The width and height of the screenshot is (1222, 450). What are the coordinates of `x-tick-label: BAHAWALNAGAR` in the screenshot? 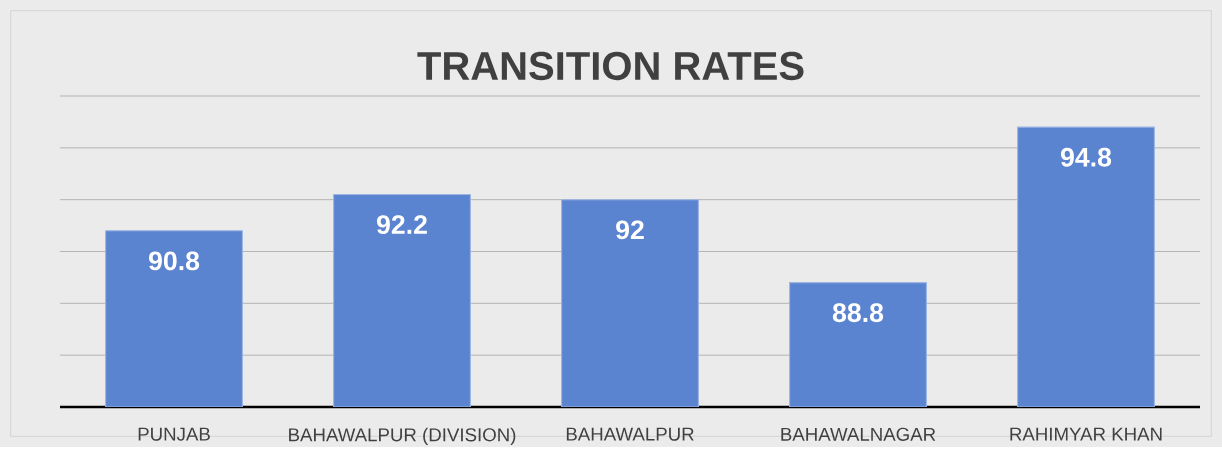 It's located at (858, 434).